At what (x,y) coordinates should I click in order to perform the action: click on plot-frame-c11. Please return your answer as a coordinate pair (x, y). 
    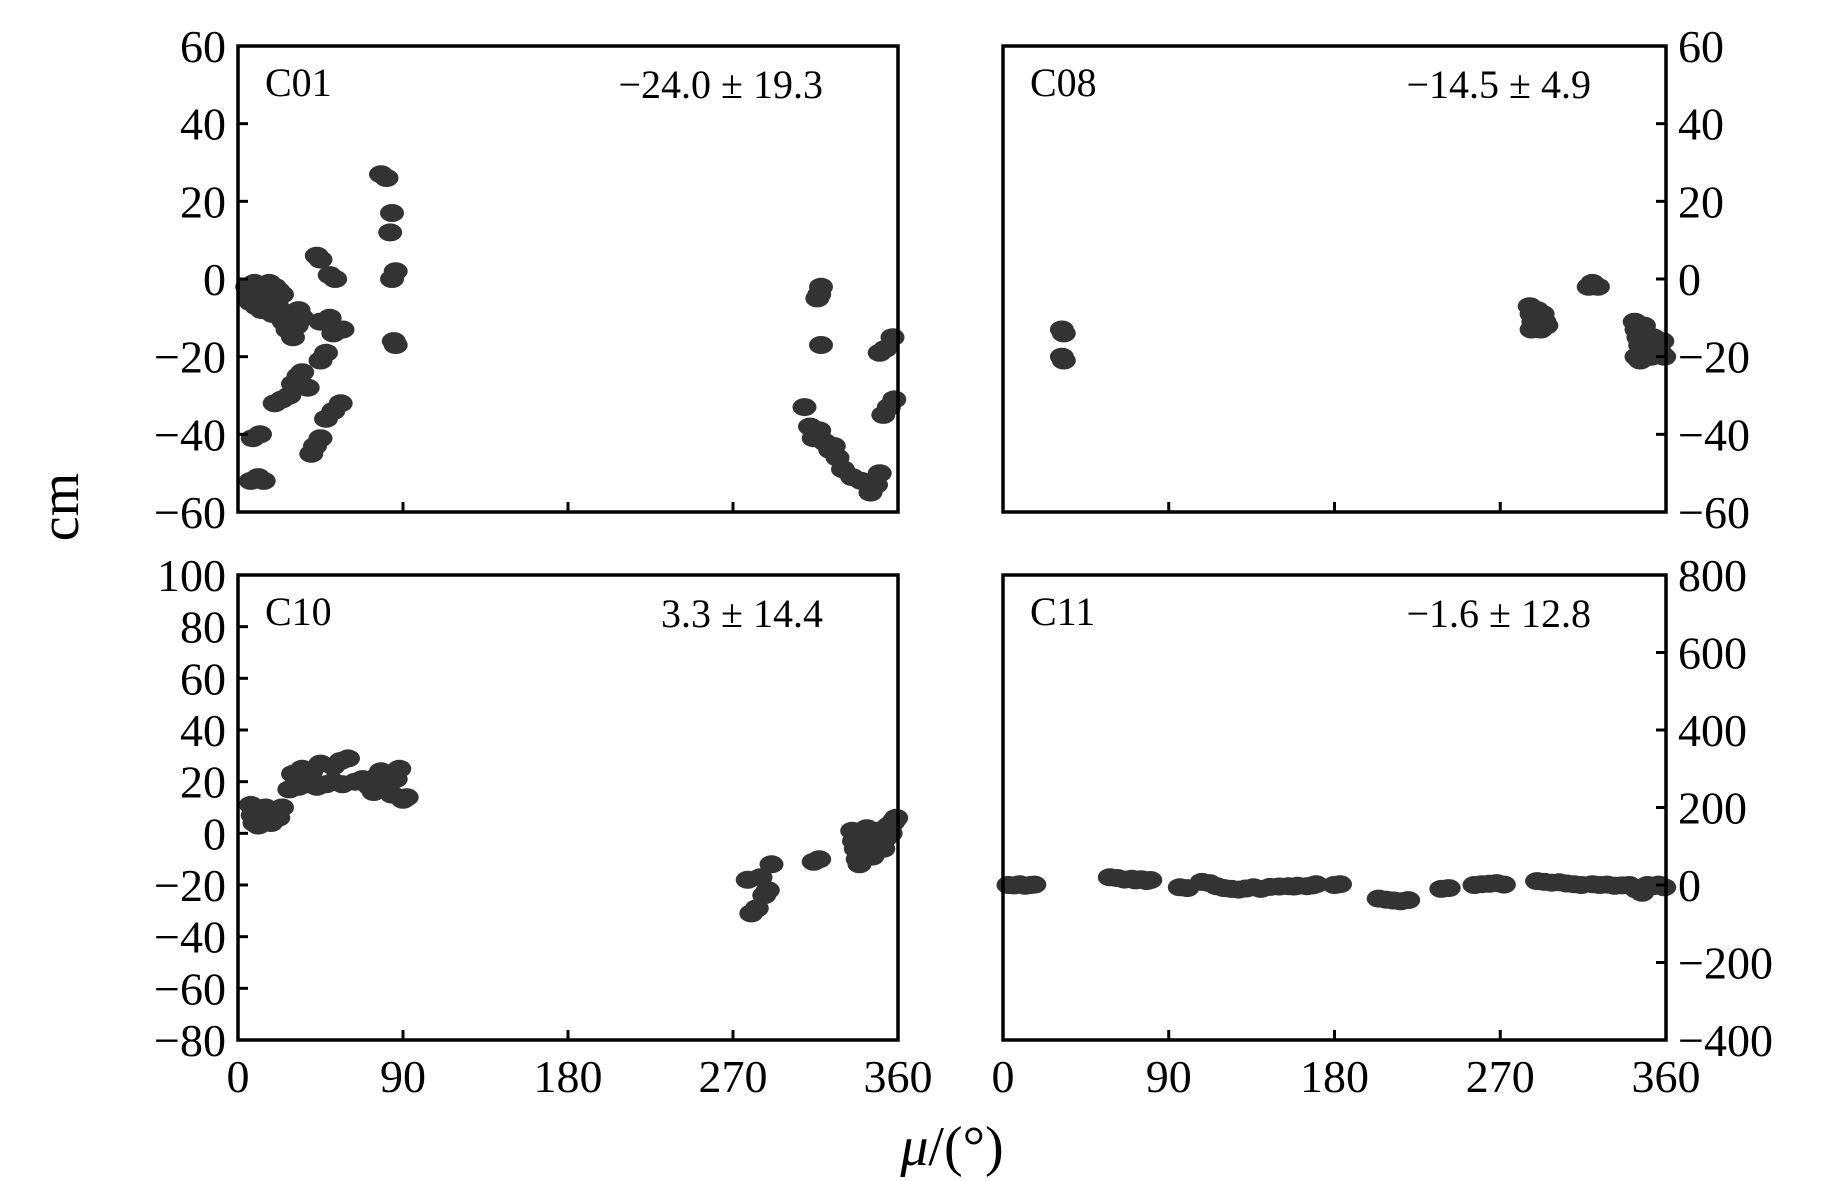
    Looking at the image, I should click on (1334, 807).